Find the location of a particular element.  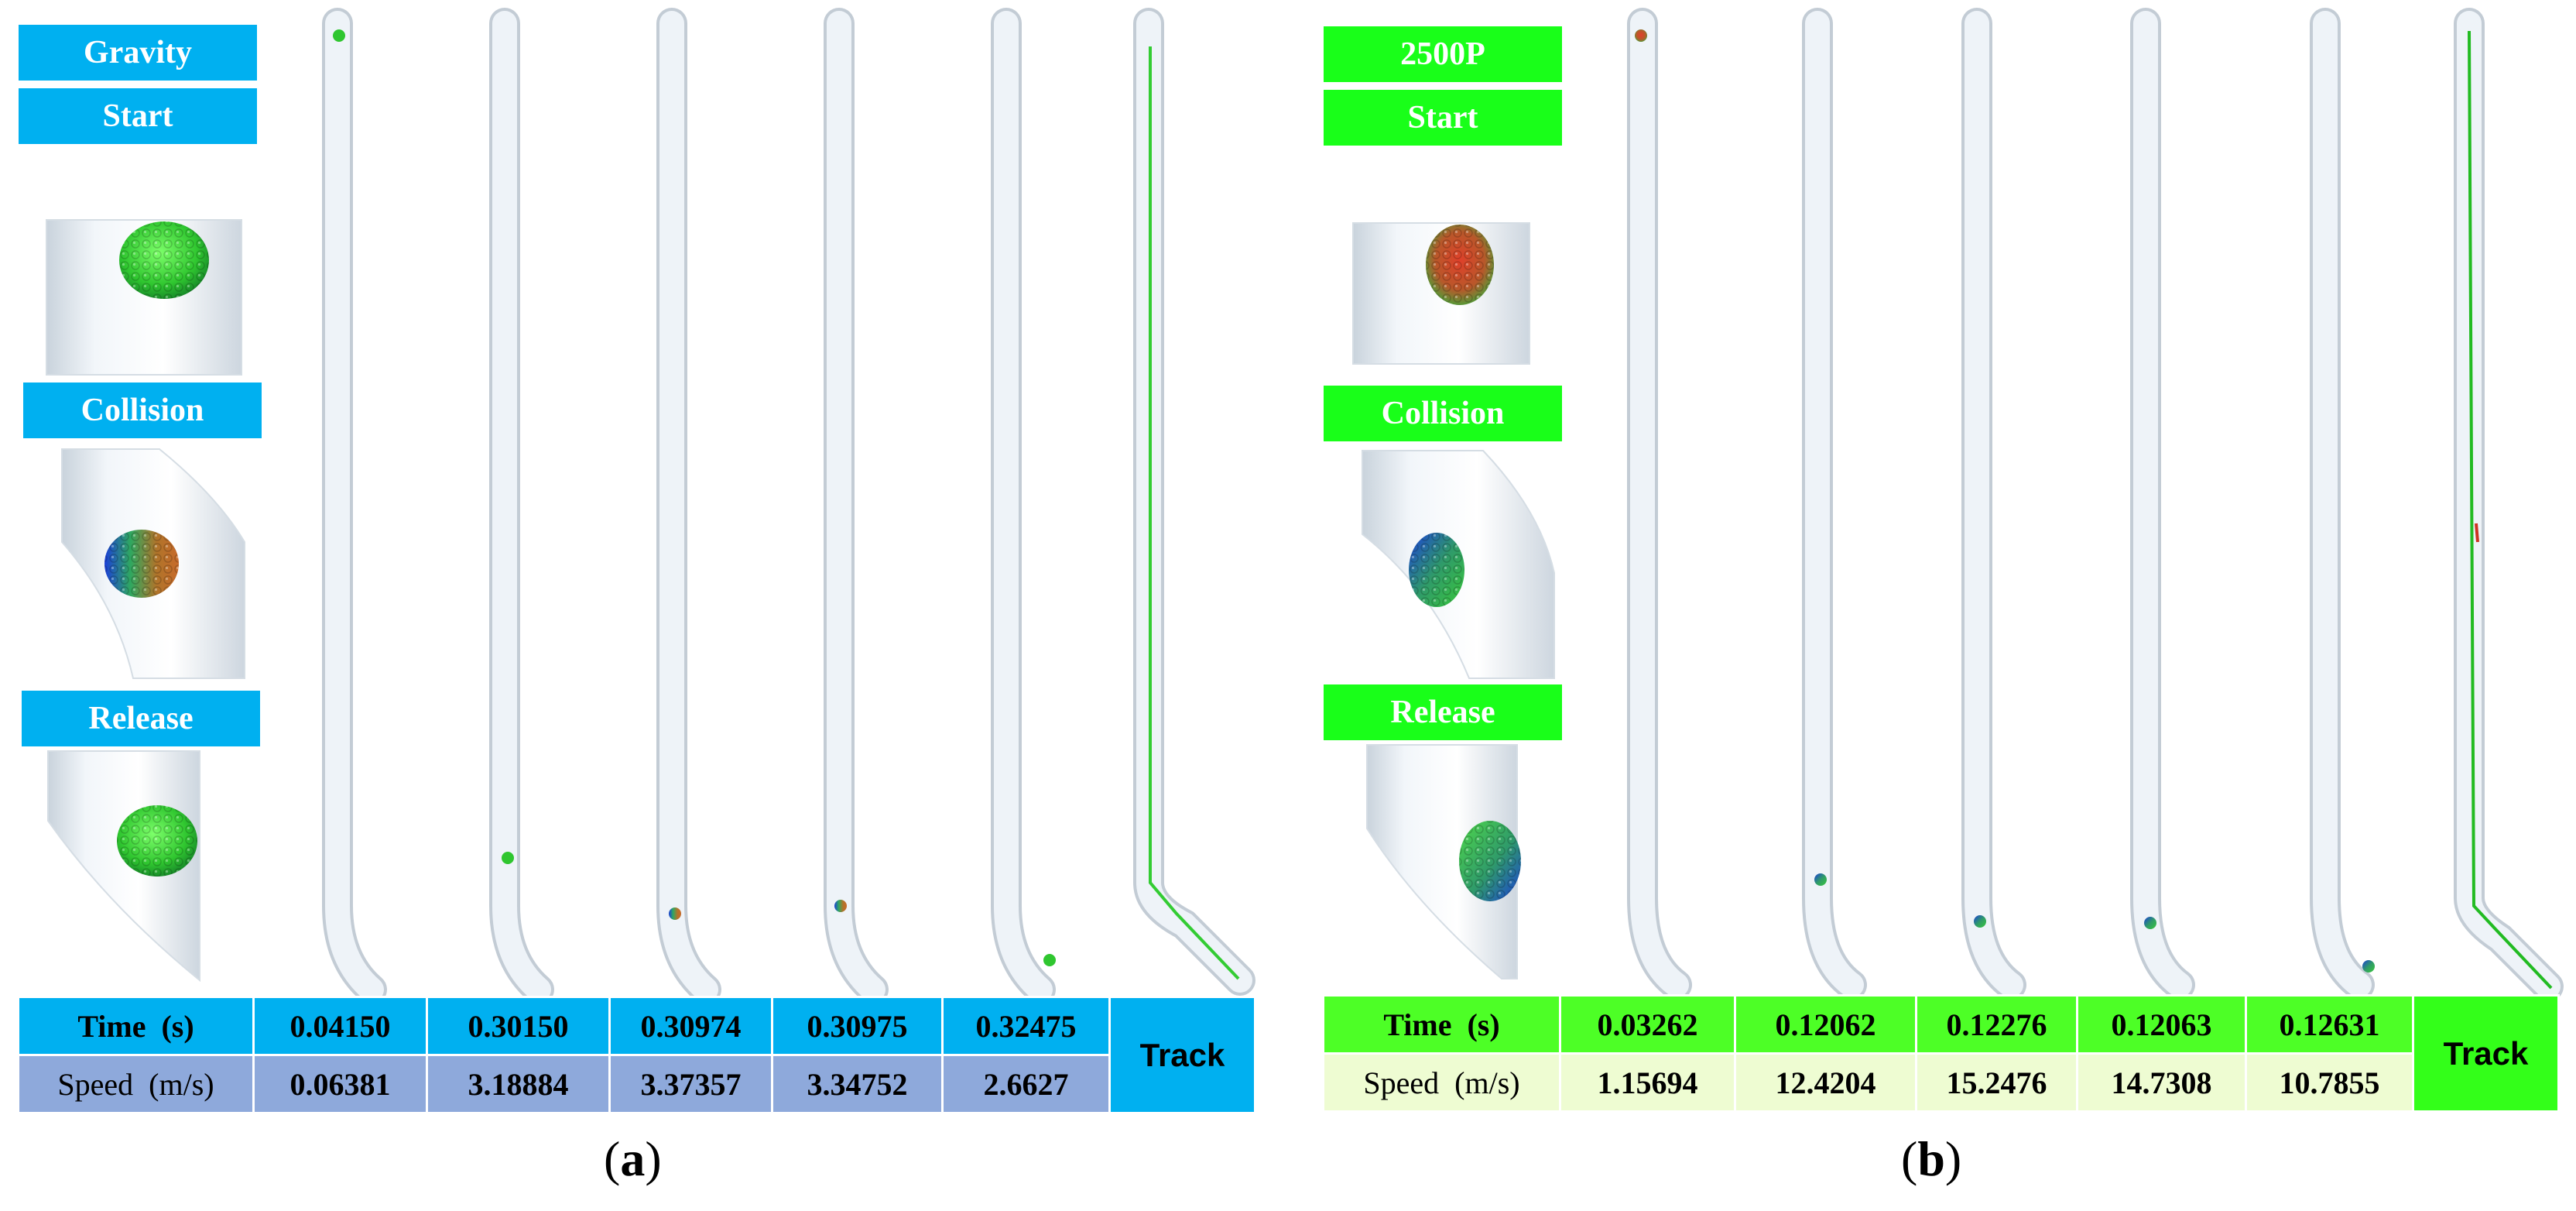

speed-value: 14.7308 is located at coordinates (2161, 1082).